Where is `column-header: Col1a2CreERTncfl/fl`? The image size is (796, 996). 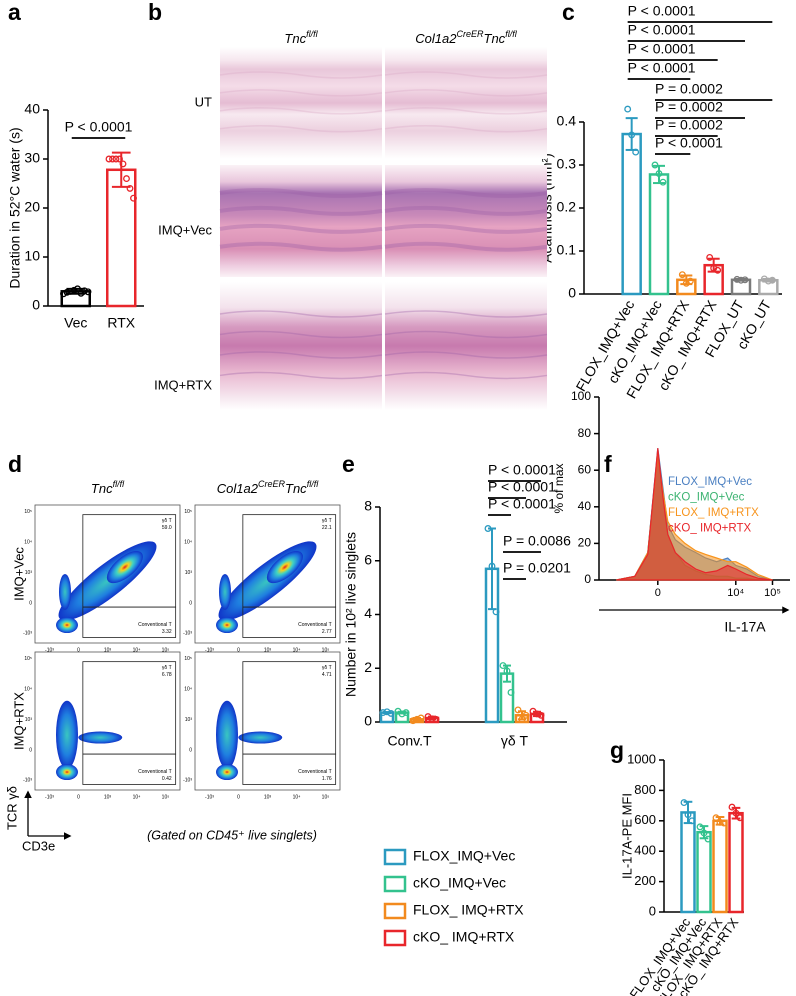 column-header: Col1a2CreERTncfl/fl is located at coordinates (466, 37).